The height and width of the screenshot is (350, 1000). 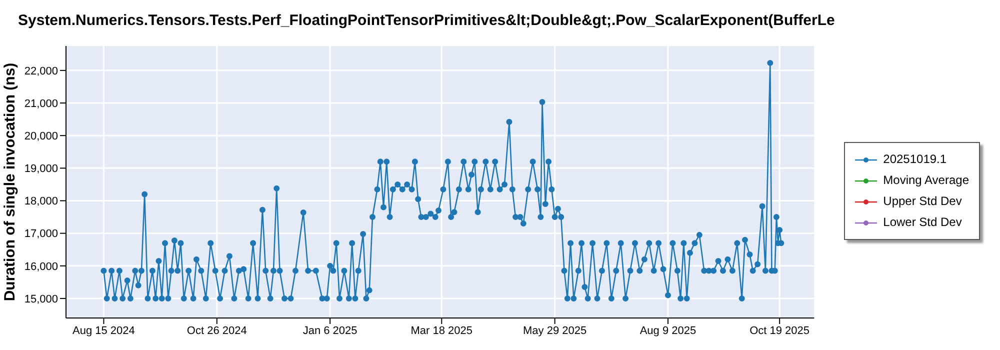 I want to click on y-tick-label: 16,000, so click(x=41, y=266).